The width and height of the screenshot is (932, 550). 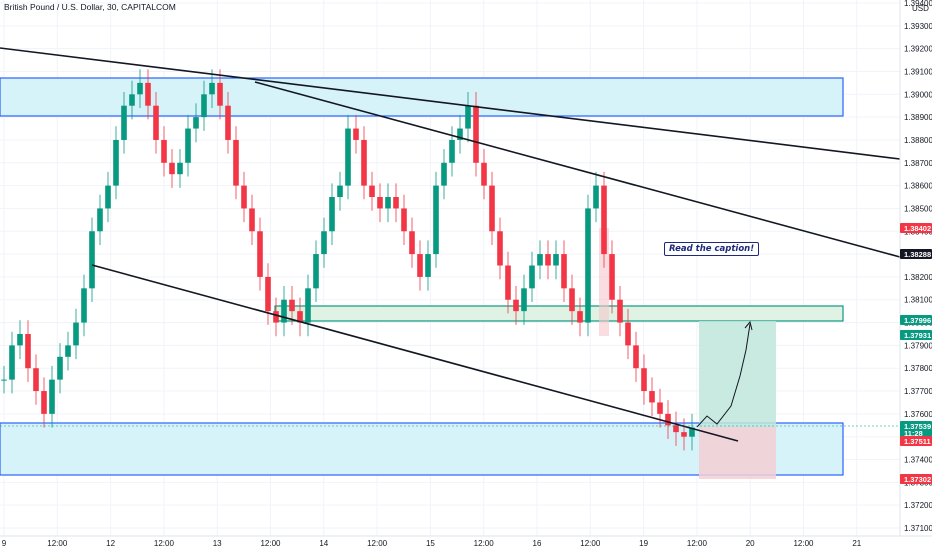 What do you see at coordinates (918, 391) in the screenshot?
I see `price-tick-label: 1.37700` at bounding box center [918, 391].